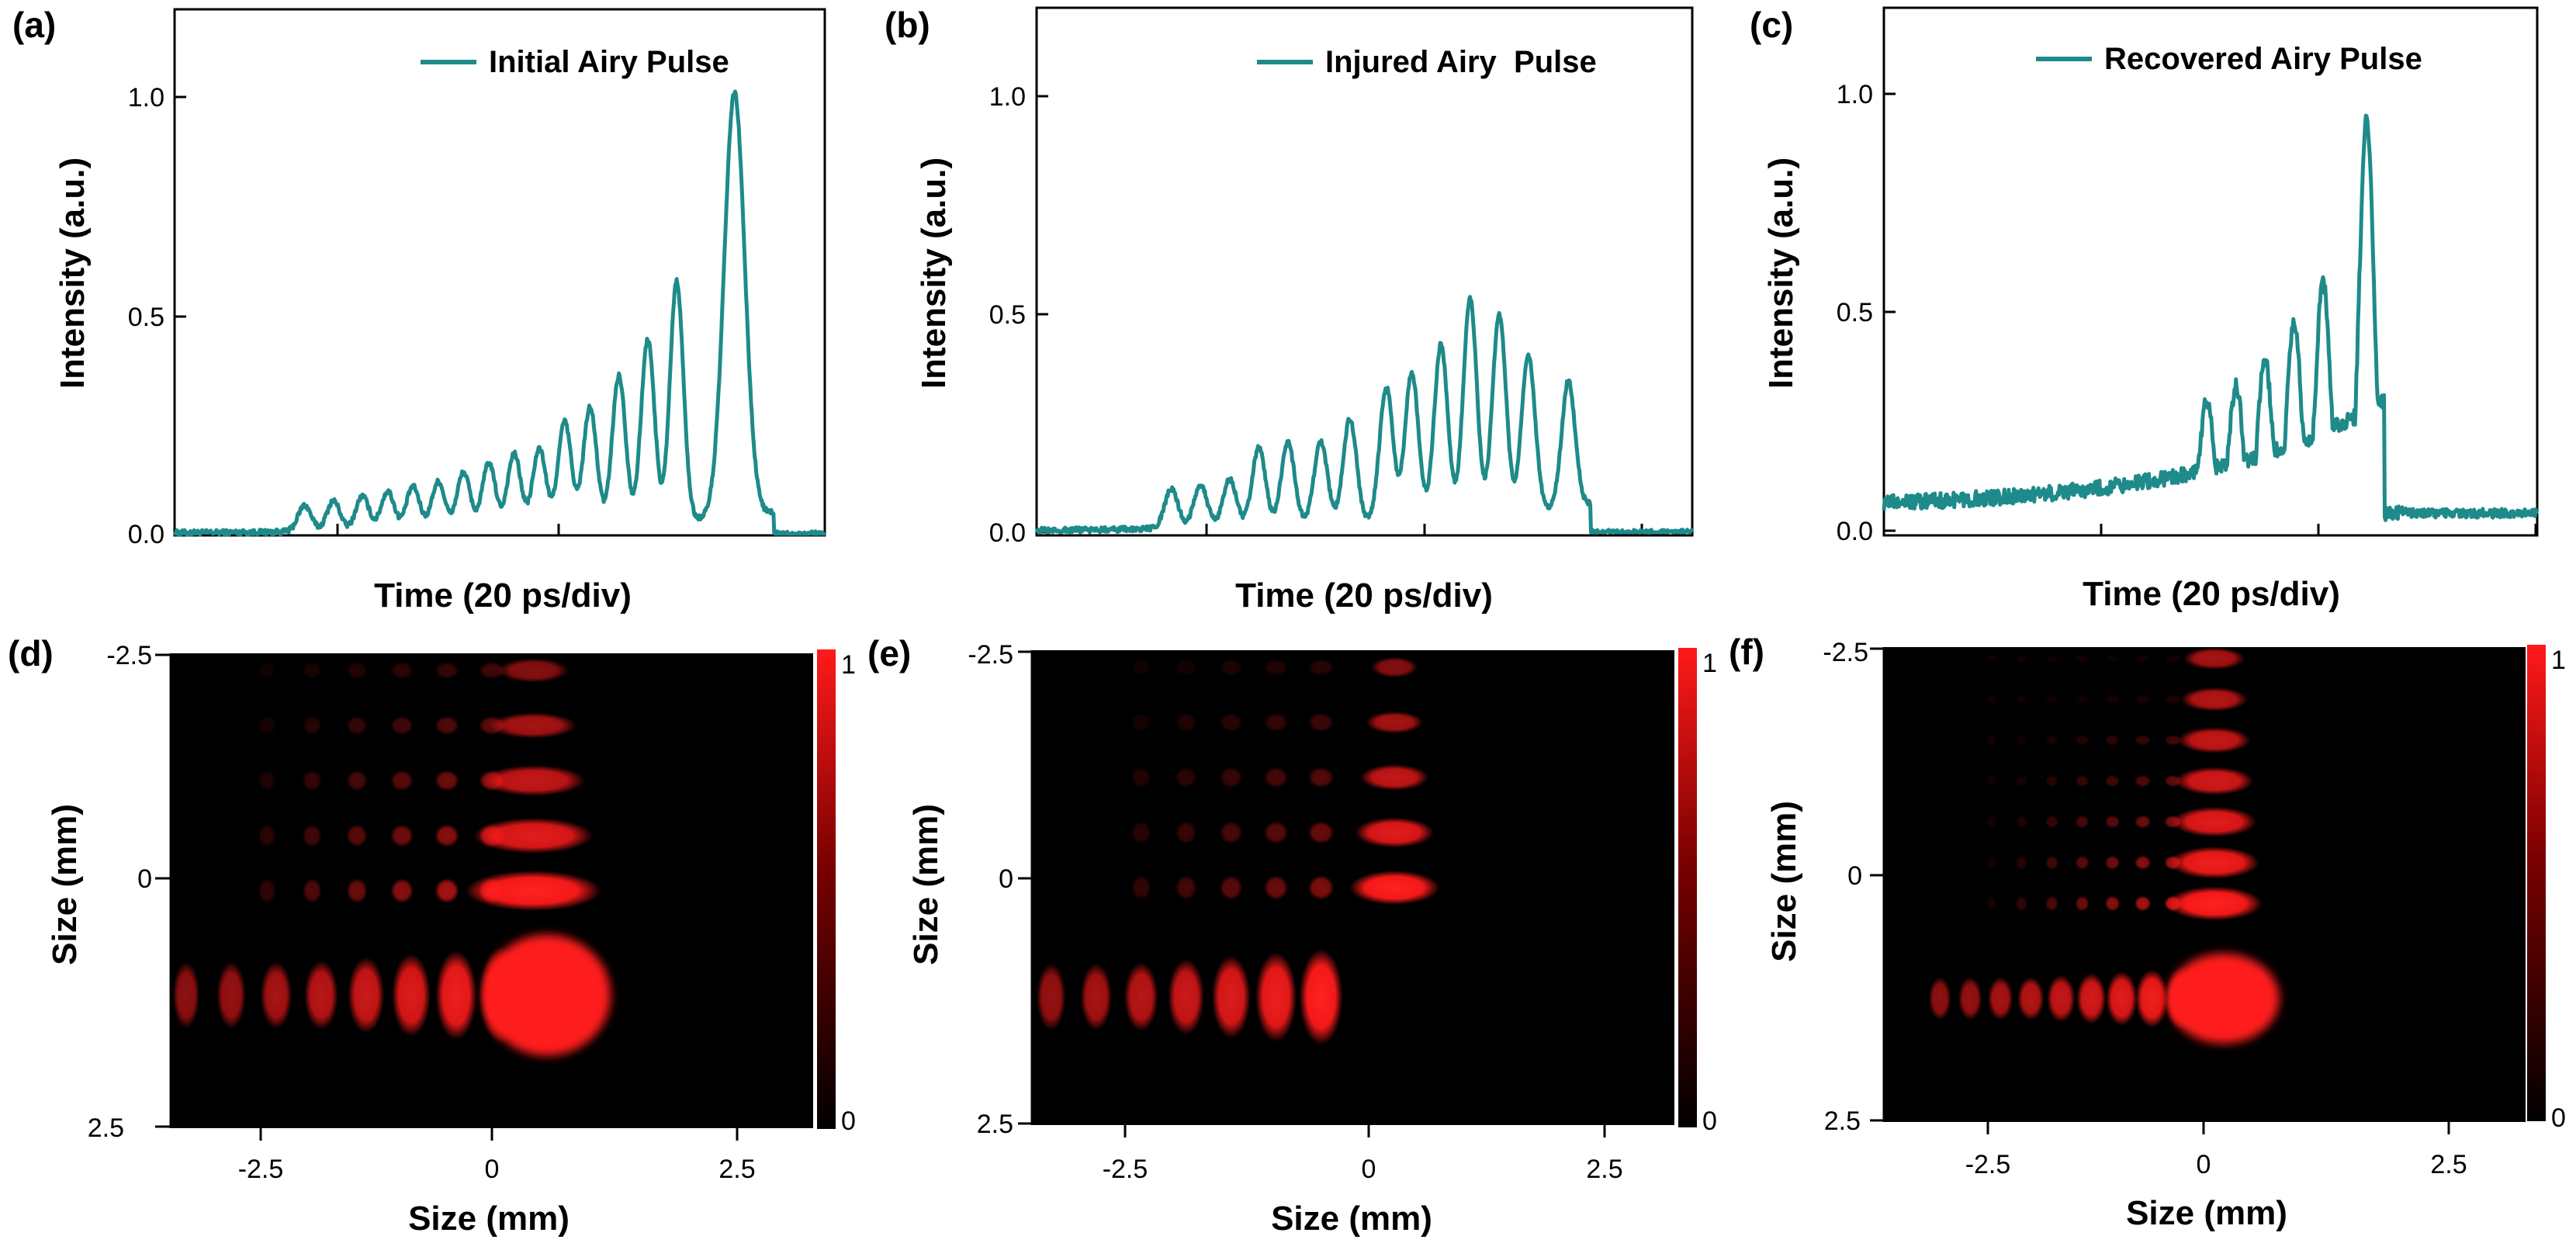 This screenshot has height=1243, width=2576. Describe the element at coordinates (926, 884) in the screenshot. I see `y-axis-title-e: Size (mm)` at that location.